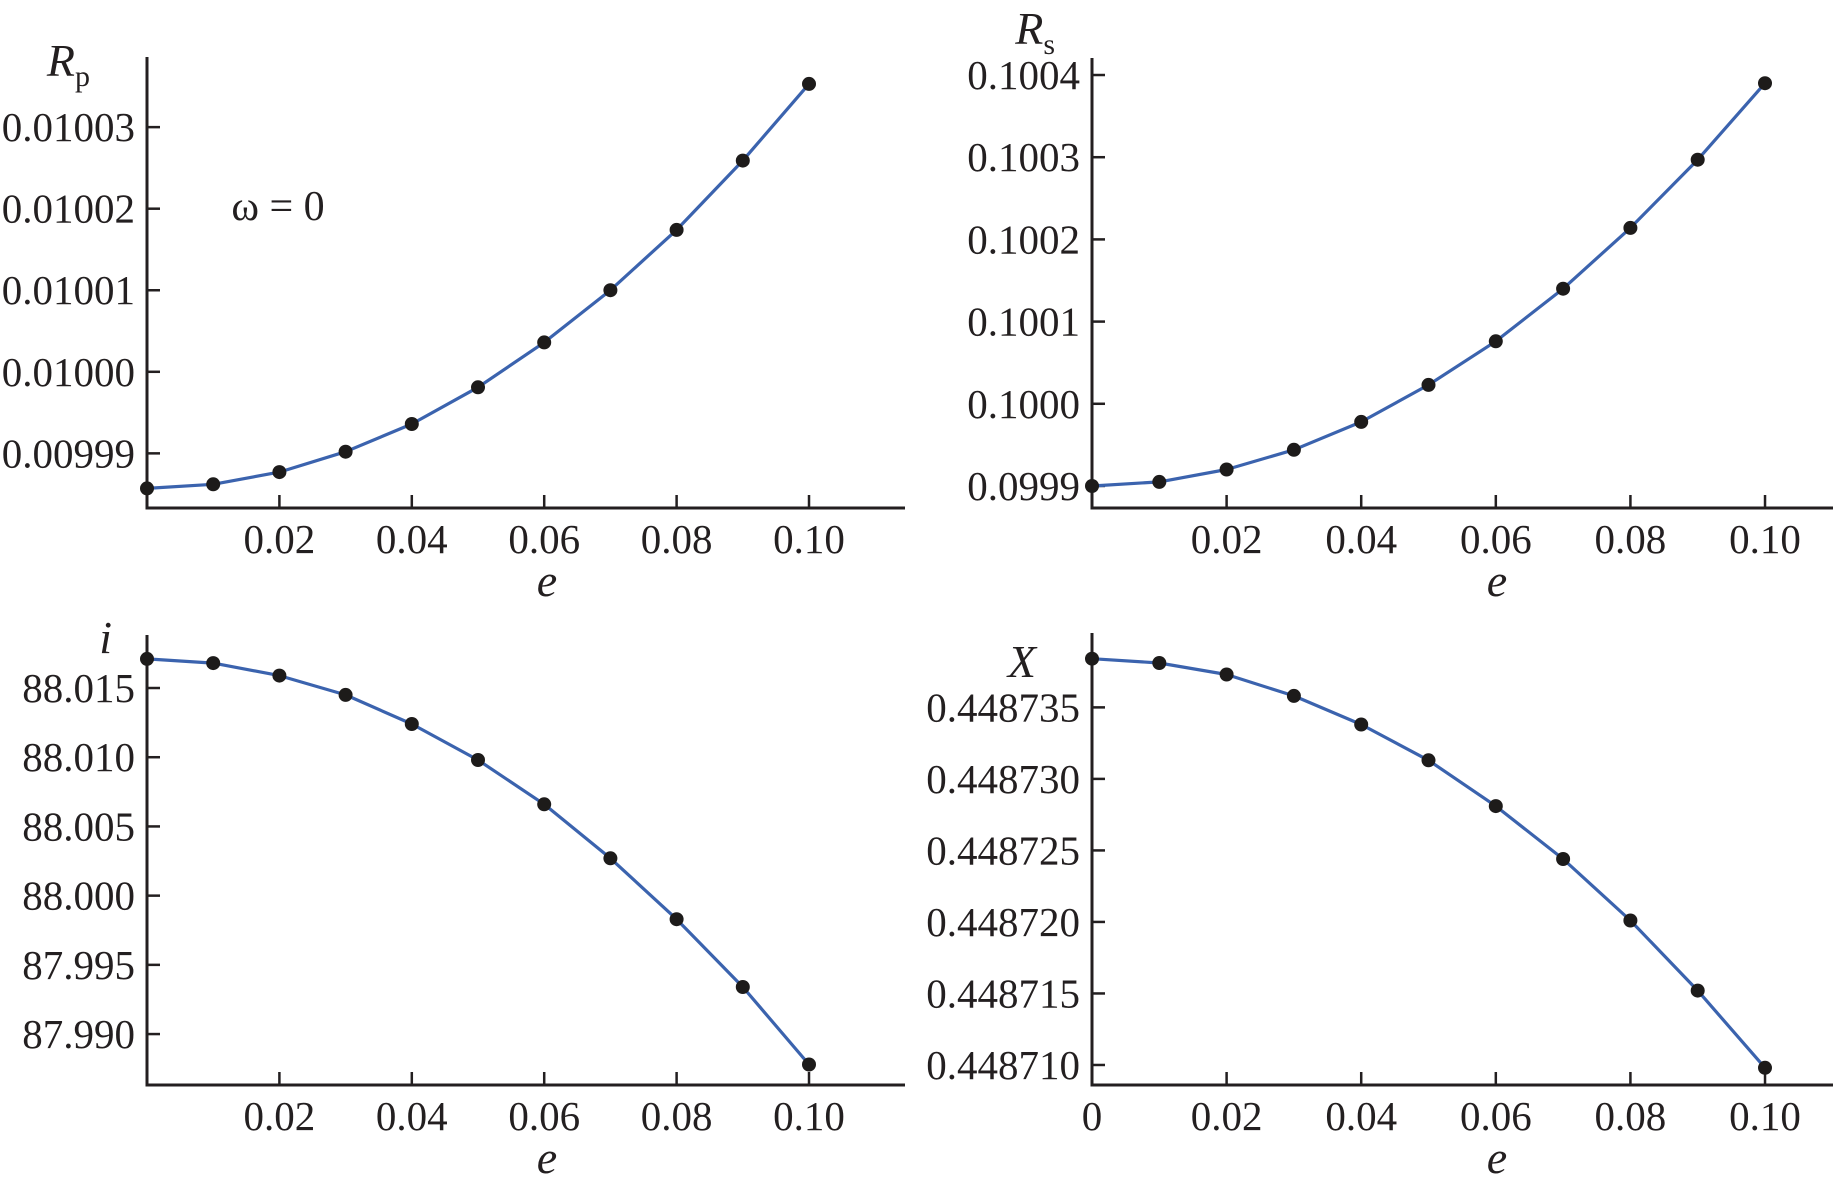  I want to click on y-tick-label: 0.448715, so click(1003, 993).